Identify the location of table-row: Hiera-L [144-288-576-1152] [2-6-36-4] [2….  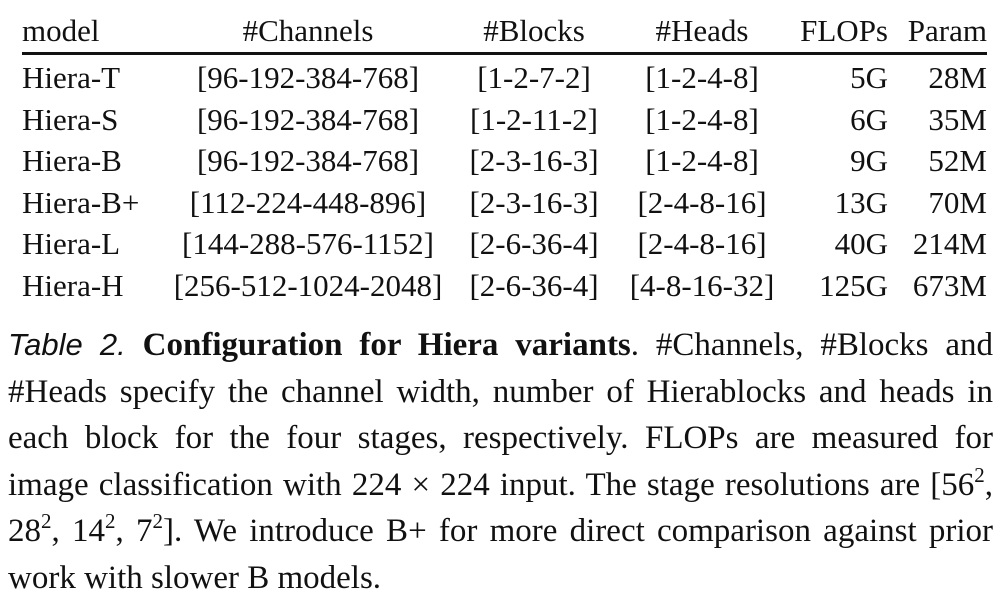
(504, 244).